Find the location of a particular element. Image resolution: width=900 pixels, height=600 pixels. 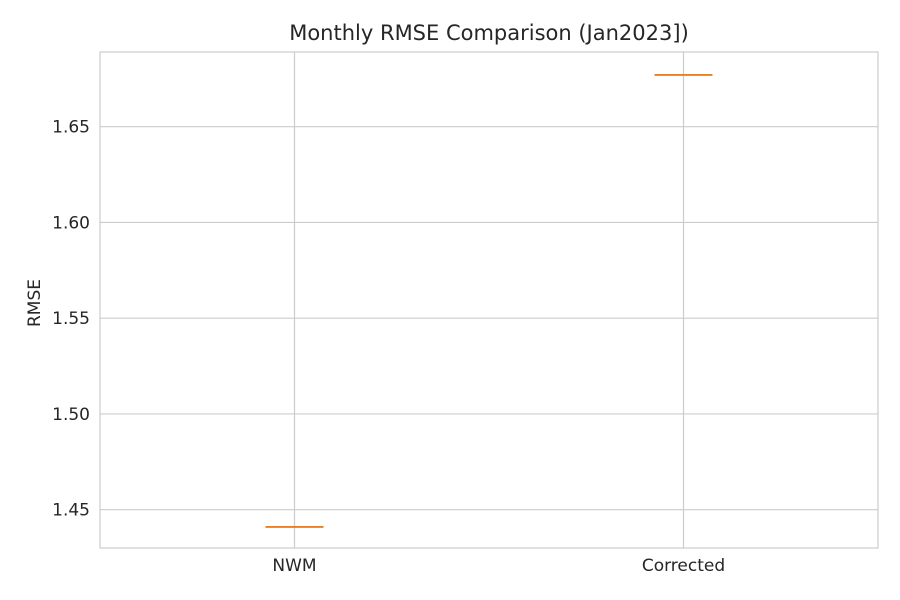

x-tick-label: NWM is located at coordinates (294, 566).